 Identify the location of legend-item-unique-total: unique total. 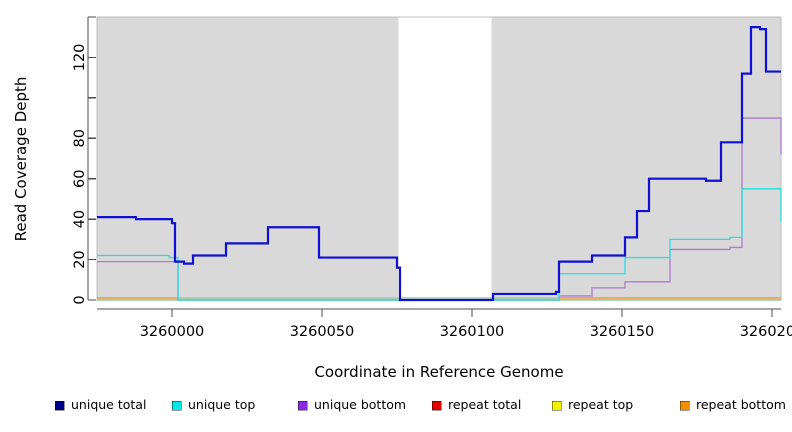
(100, 404).